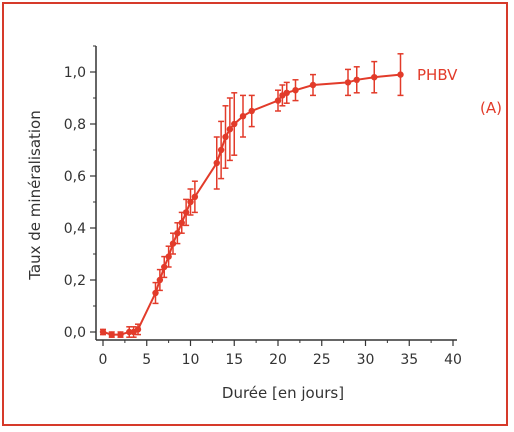 This screenshot has height=432, width=514. What do you see at coordinates (35, 195) in the screenshot?
I see `y-axis-title: Taux de minéralisation` at bounding box center [35, 195].